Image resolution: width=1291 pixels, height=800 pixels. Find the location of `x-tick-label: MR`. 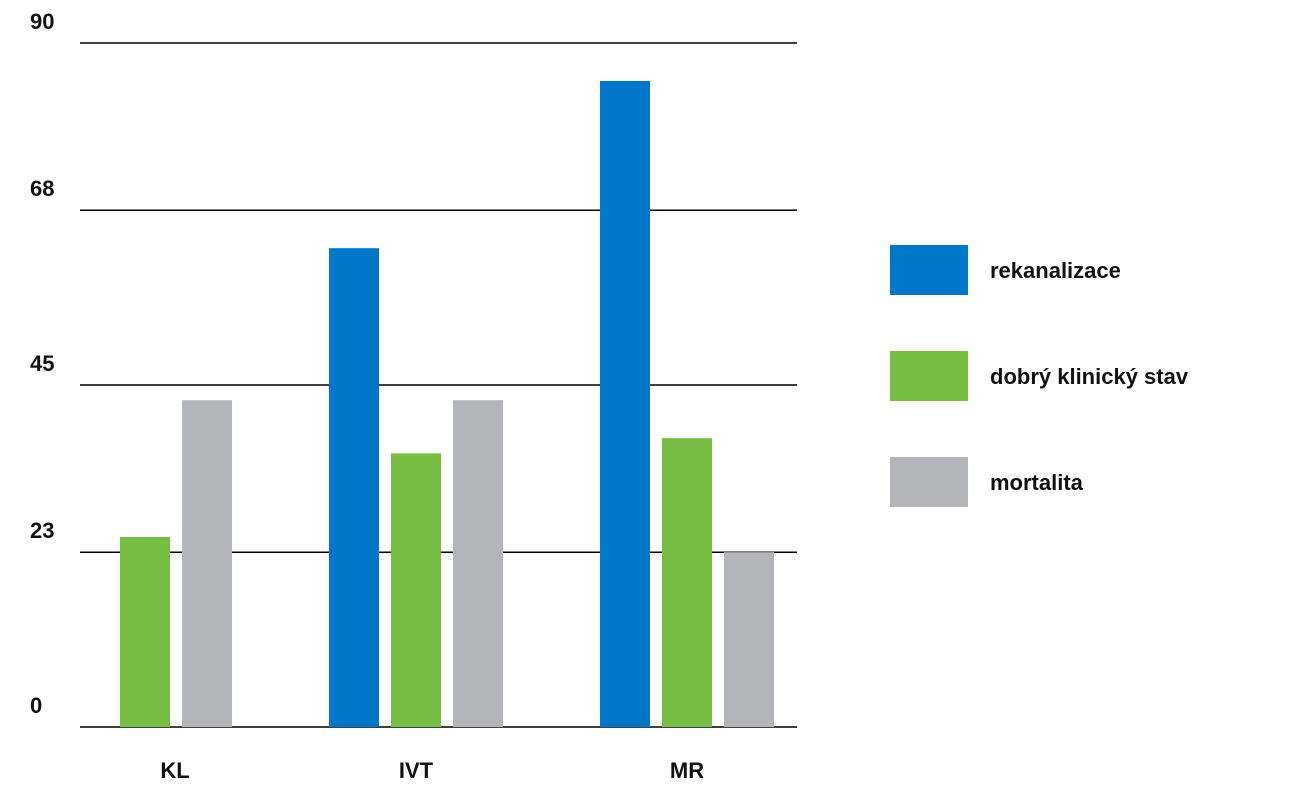

x-tick-label: MR is located at coordinates (687, 770).